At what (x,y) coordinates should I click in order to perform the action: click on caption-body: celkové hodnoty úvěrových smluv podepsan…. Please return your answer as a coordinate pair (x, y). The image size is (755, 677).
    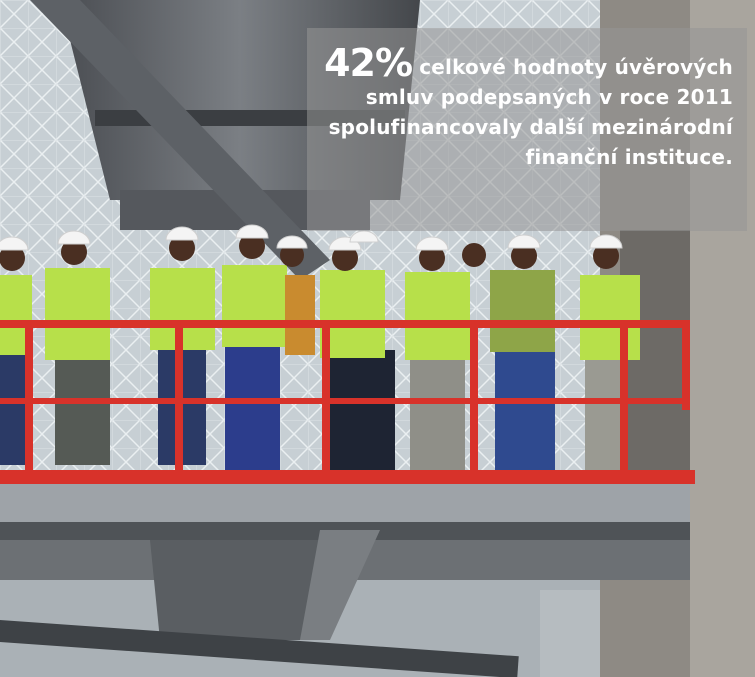
    Looking at the image, I should click on (530, 112).